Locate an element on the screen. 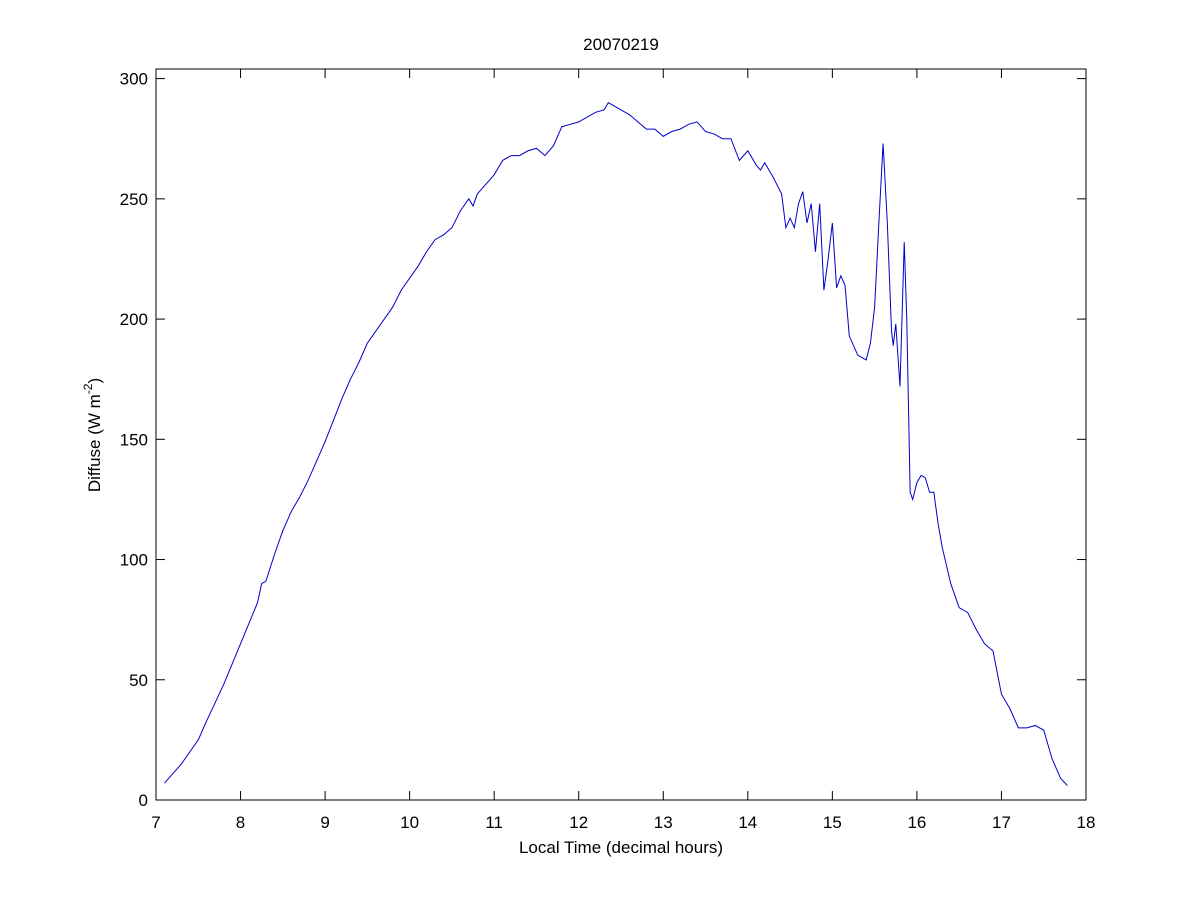  y-tick-label: 50 is located at coordinates (138, 680).